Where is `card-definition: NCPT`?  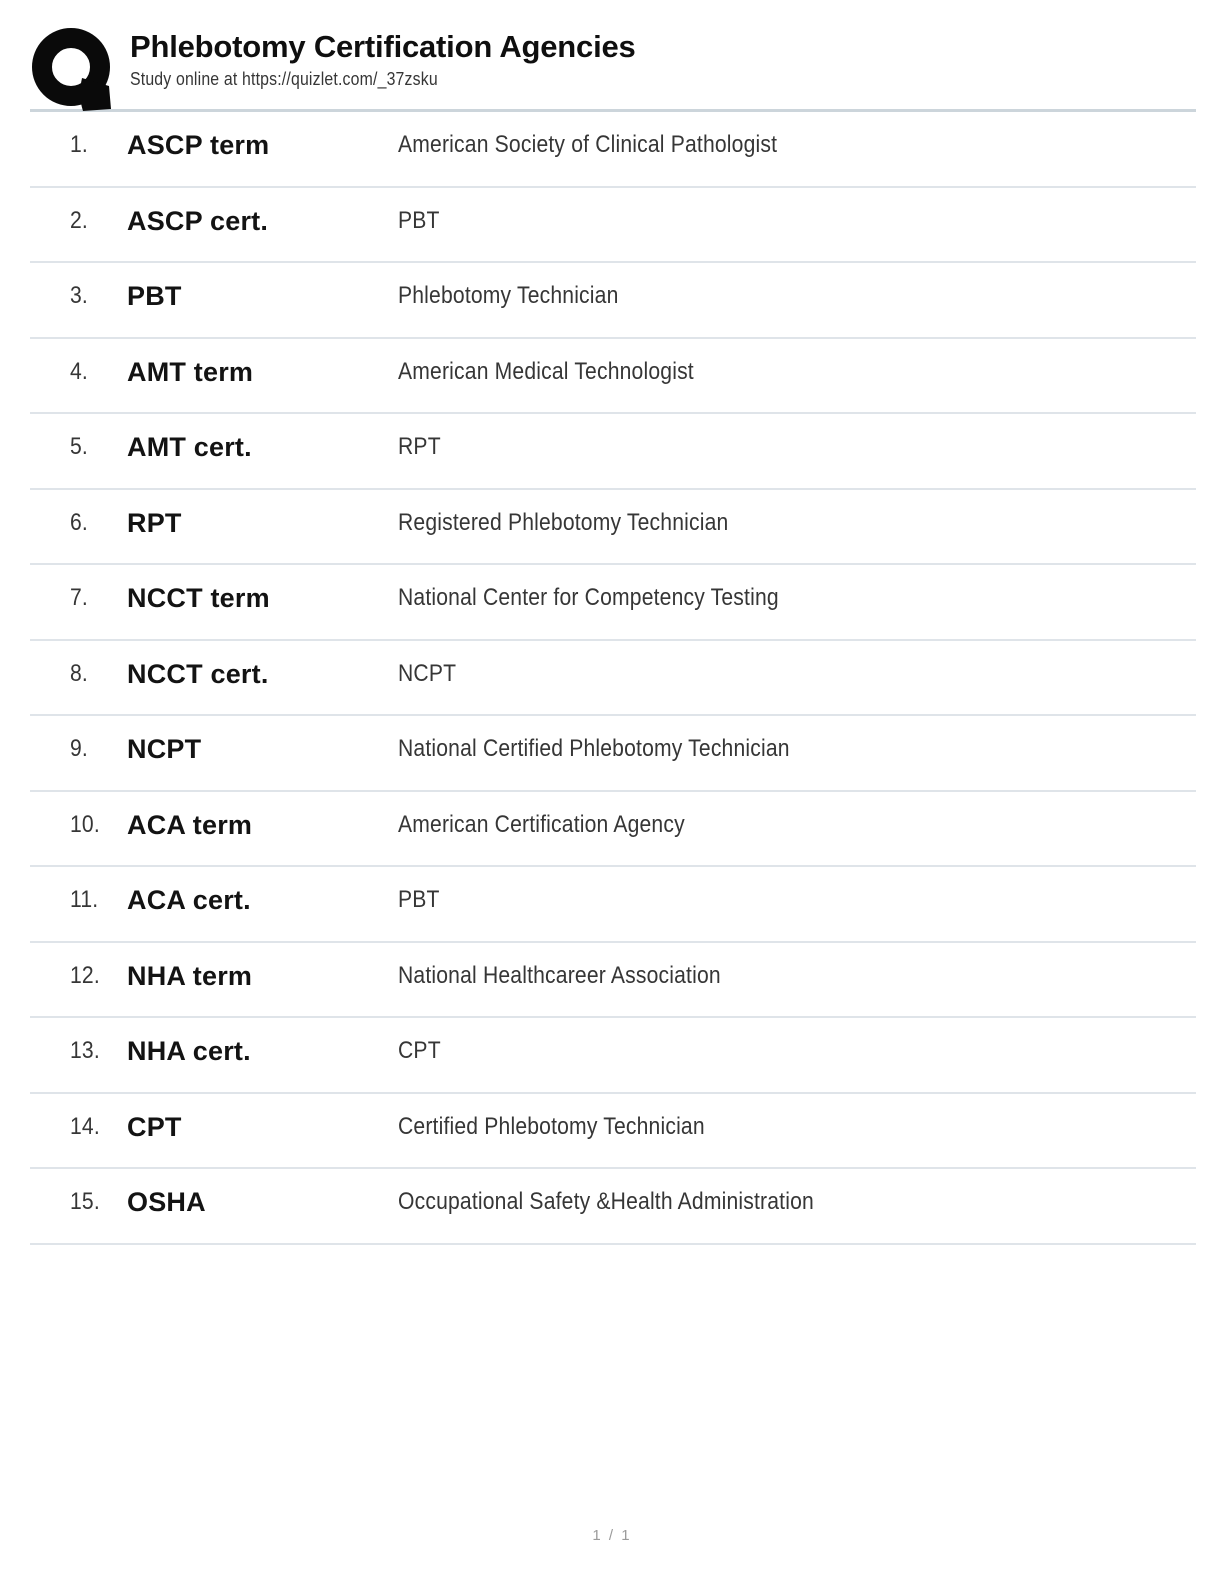
card-definition: NCPT is located at coordinates (427, 673).